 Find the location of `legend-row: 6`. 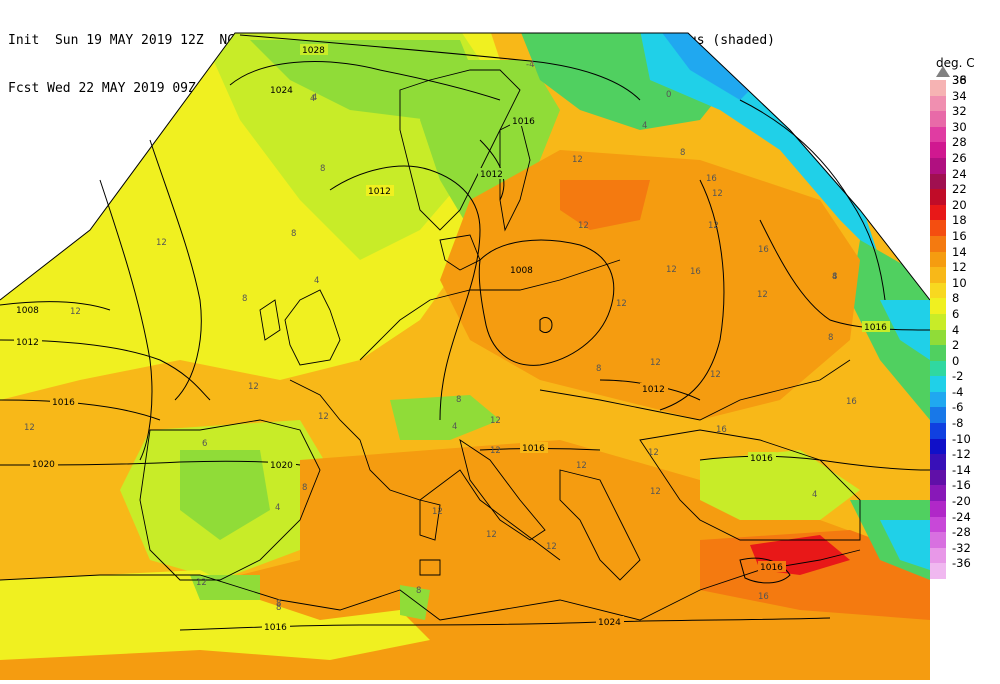

legend-row: 6 is located at coordinates (965, 318).